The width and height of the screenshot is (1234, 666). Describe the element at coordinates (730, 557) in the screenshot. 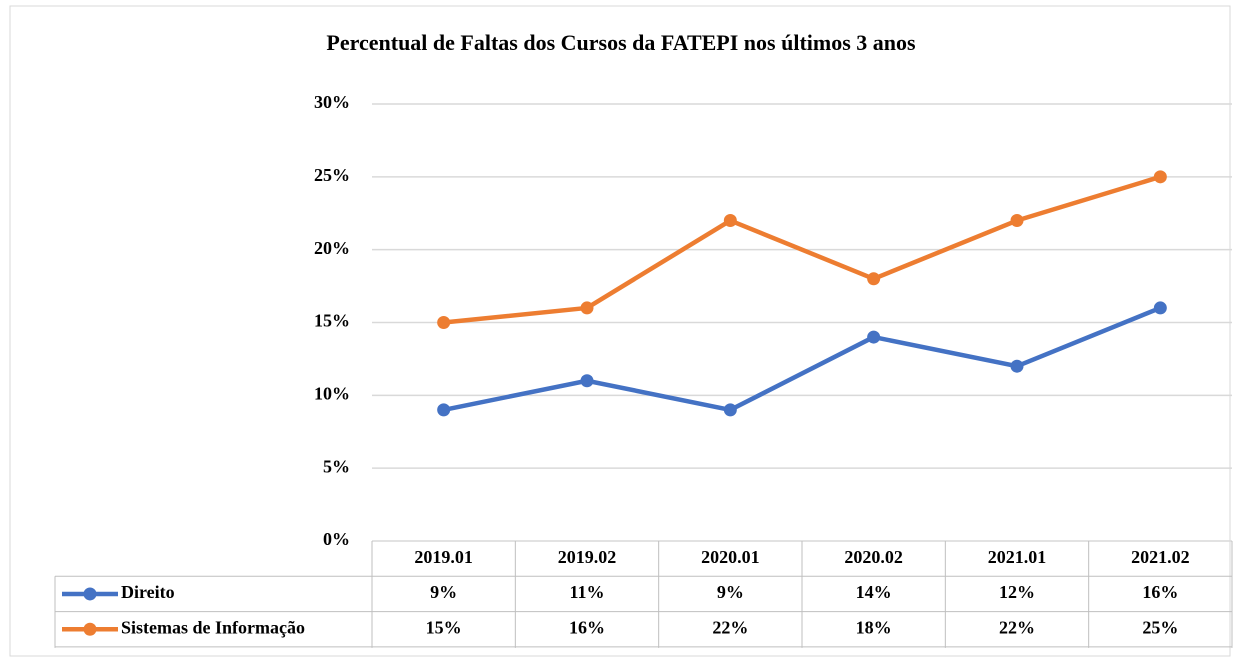

I see `x-tick-label: 2020.01` at that location.